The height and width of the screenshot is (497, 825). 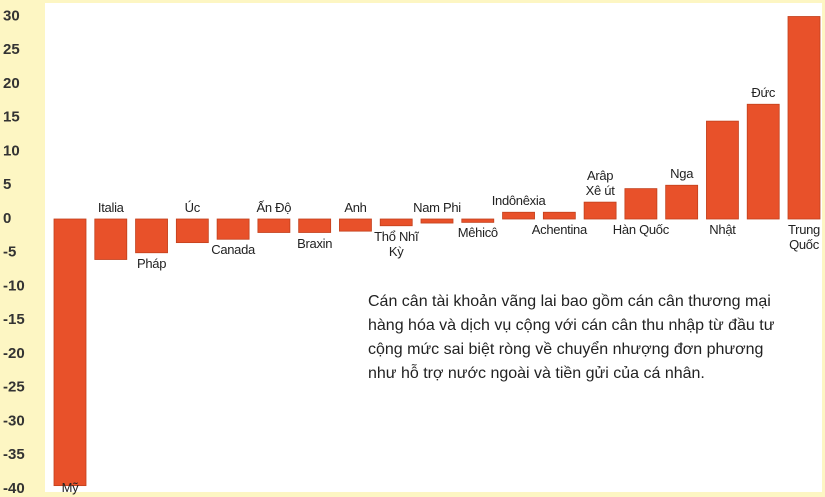 What do you see at coordinates (682, 174) in the screenshot?
I see `bar-label: Nga` at bounding box center [682, 174].